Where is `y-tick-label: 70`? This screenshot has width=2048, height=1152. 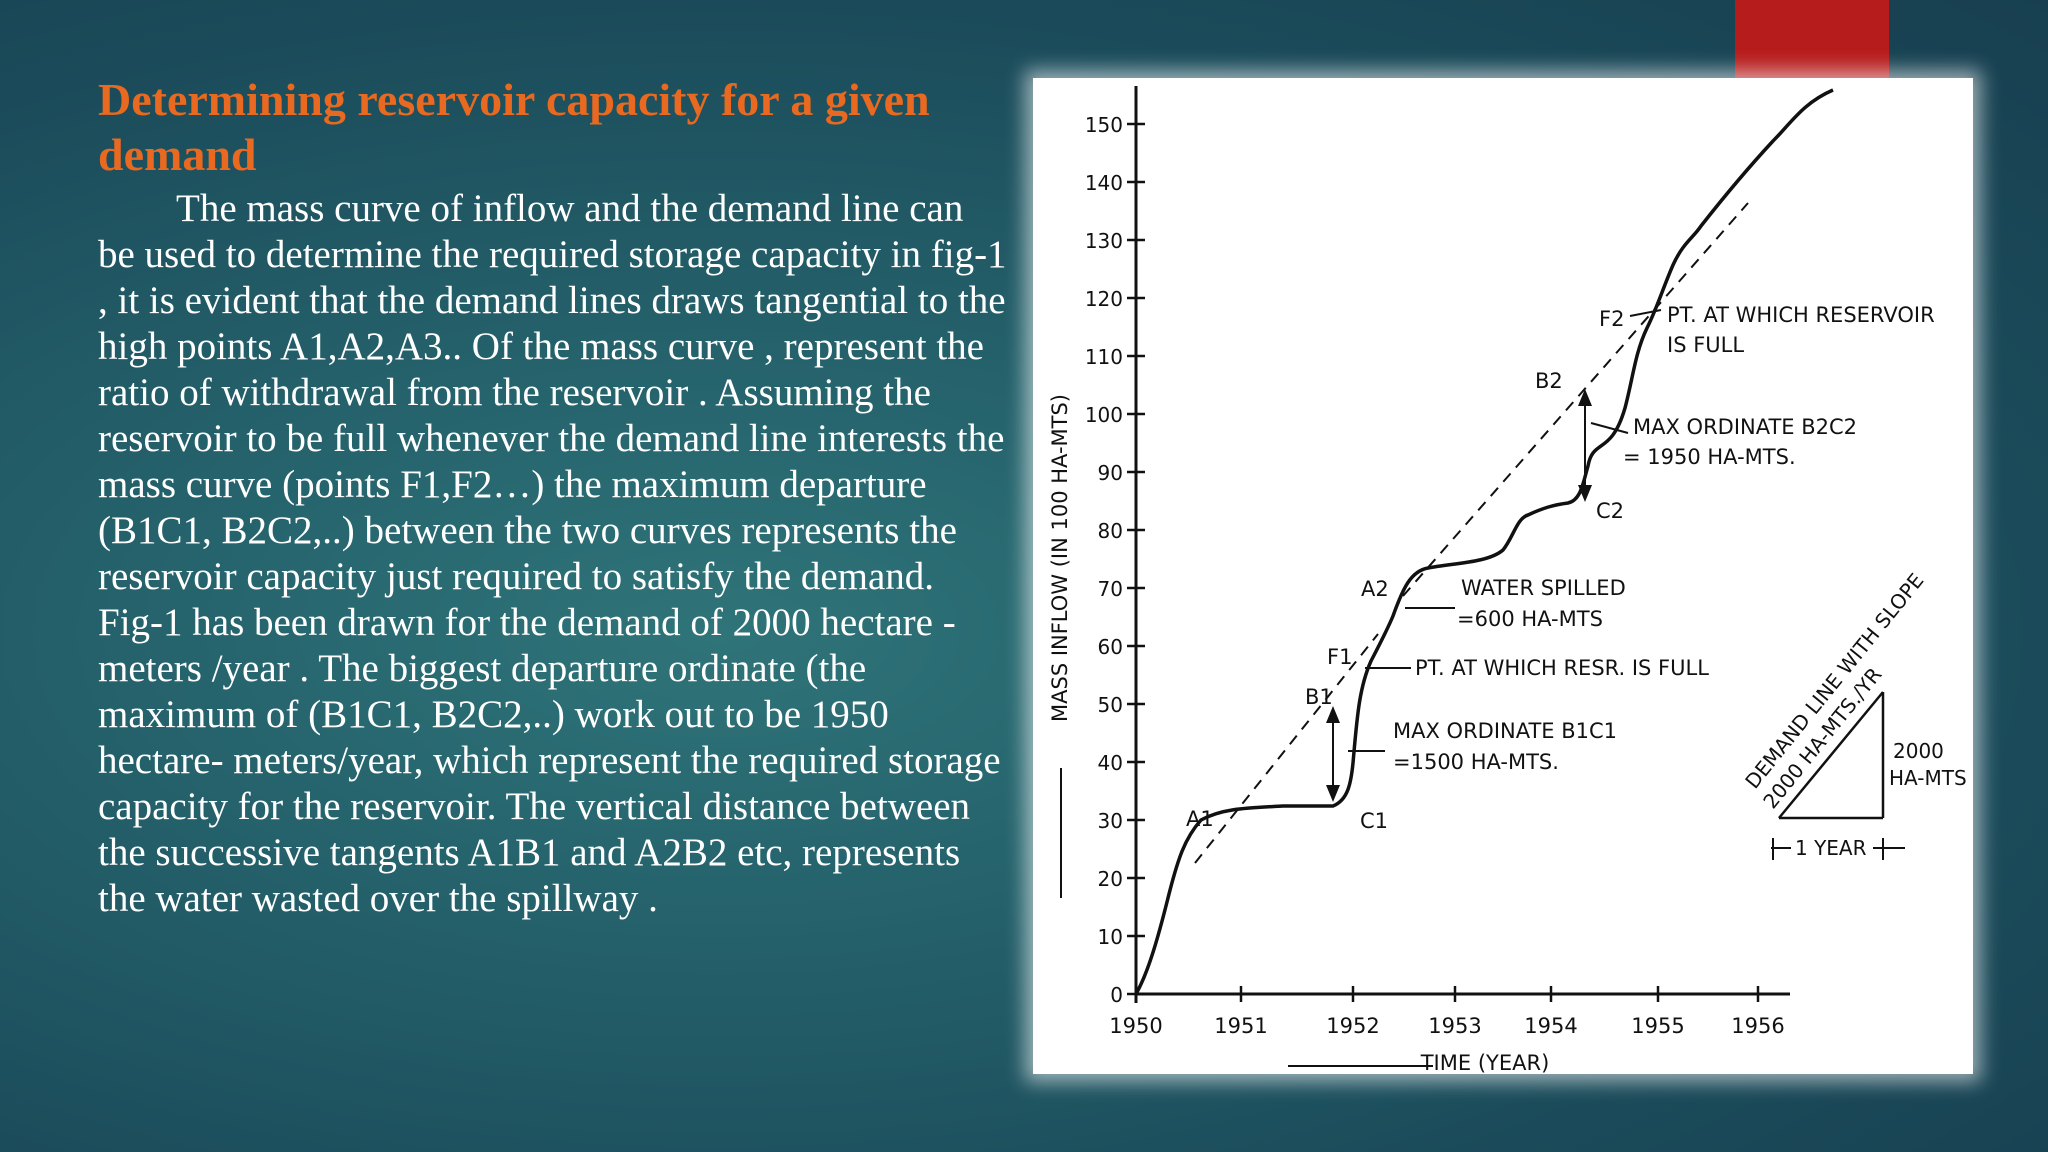
y-tick-label: 70 is located at coordinates (1110, 589).